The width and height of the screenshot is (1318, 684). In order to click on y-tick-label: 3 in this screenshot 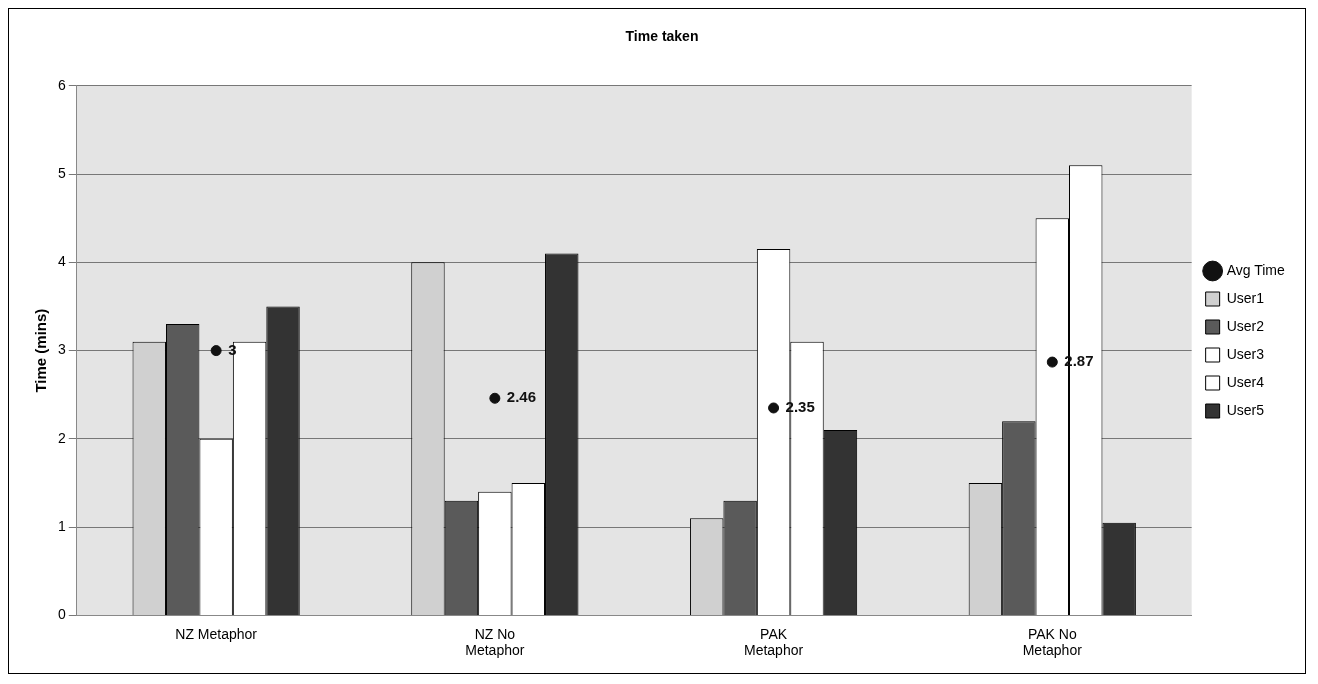, I will do `click(61, 349)`.